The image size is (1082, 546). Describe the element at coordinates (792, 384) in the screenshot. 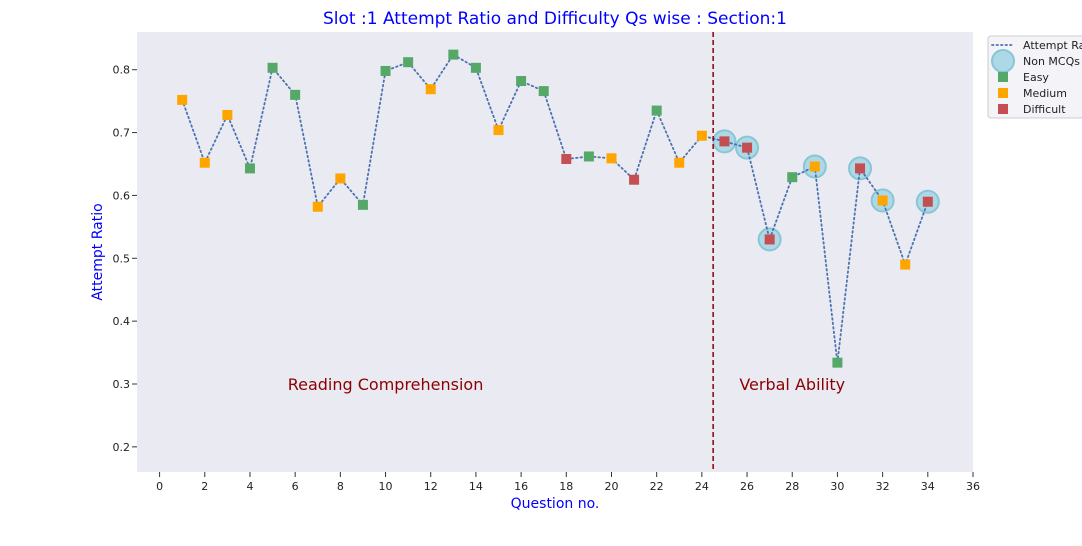

I see `section-label: Verbal Ability` at that location.